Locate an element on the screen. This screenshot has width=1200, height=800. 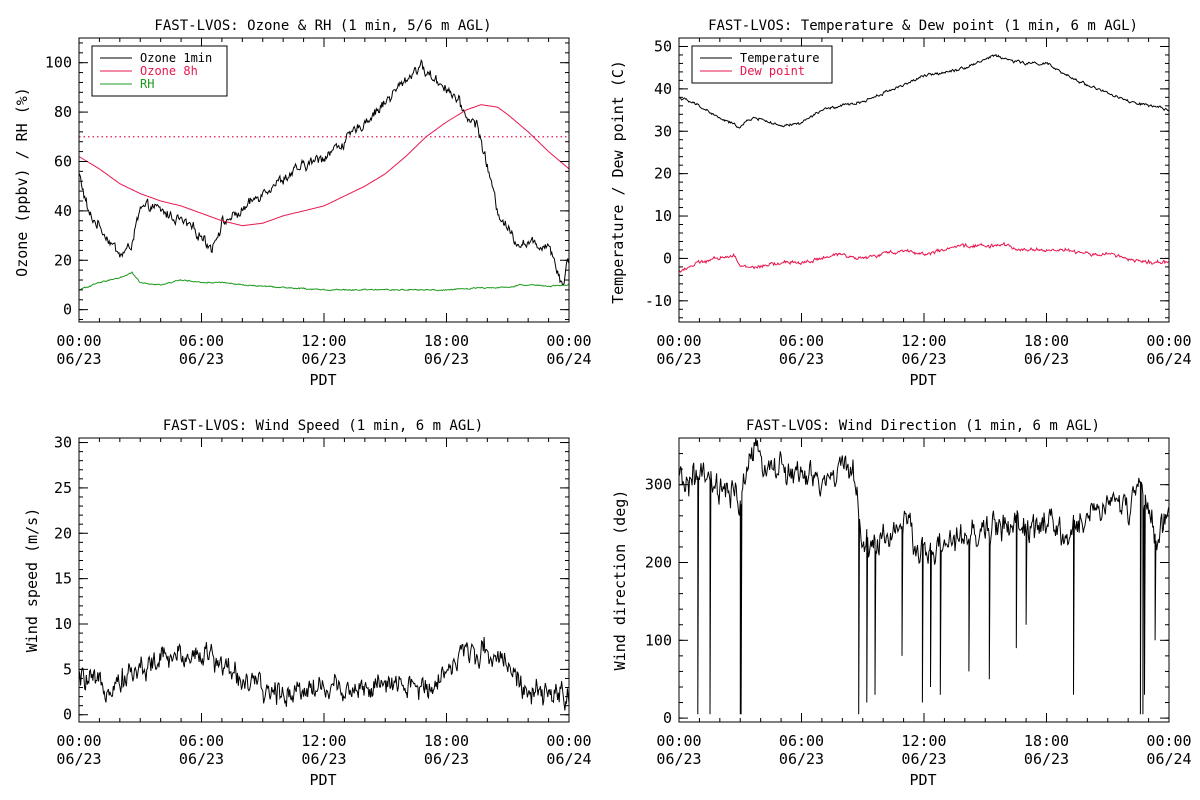
wspd-series-line is located at coordinates (324, 673).